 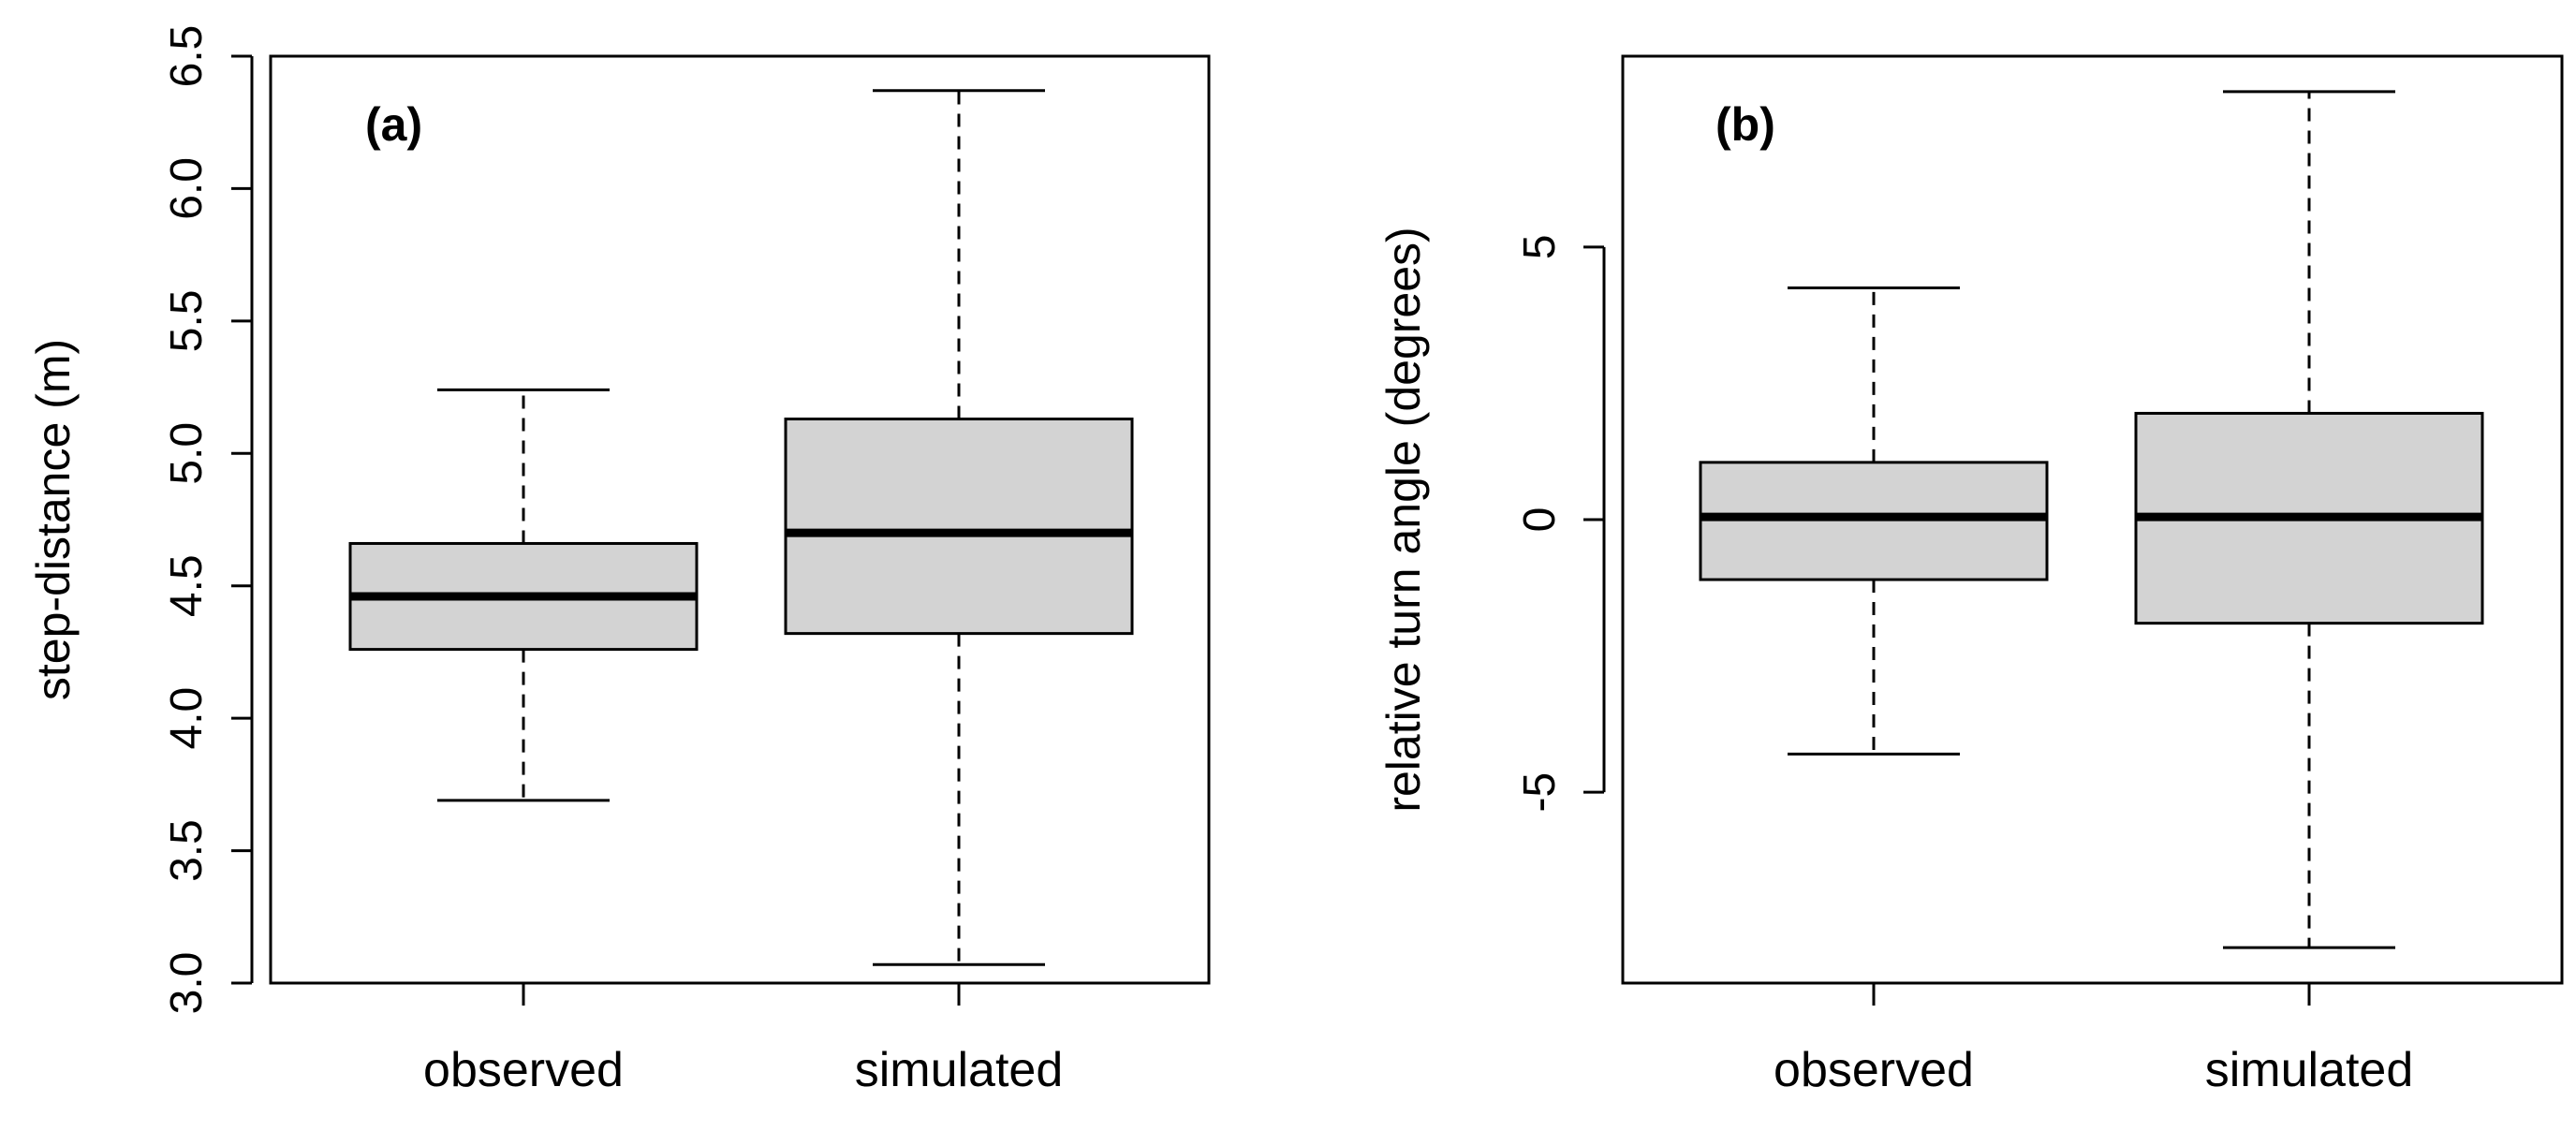 I want to click on y-tick-label-b: 5, so click(x=1540, y=246).